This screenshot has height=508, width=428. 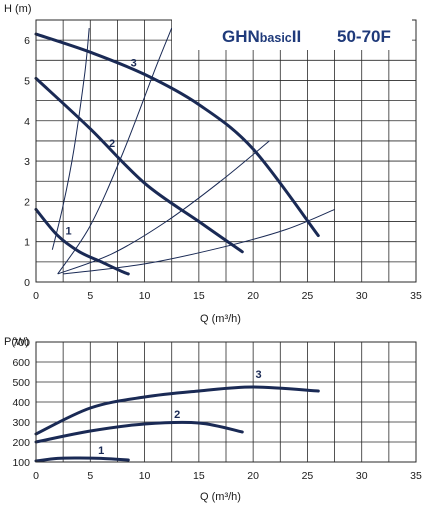 I want to click on y-tick-label: 300, so click(x=21, y=423).